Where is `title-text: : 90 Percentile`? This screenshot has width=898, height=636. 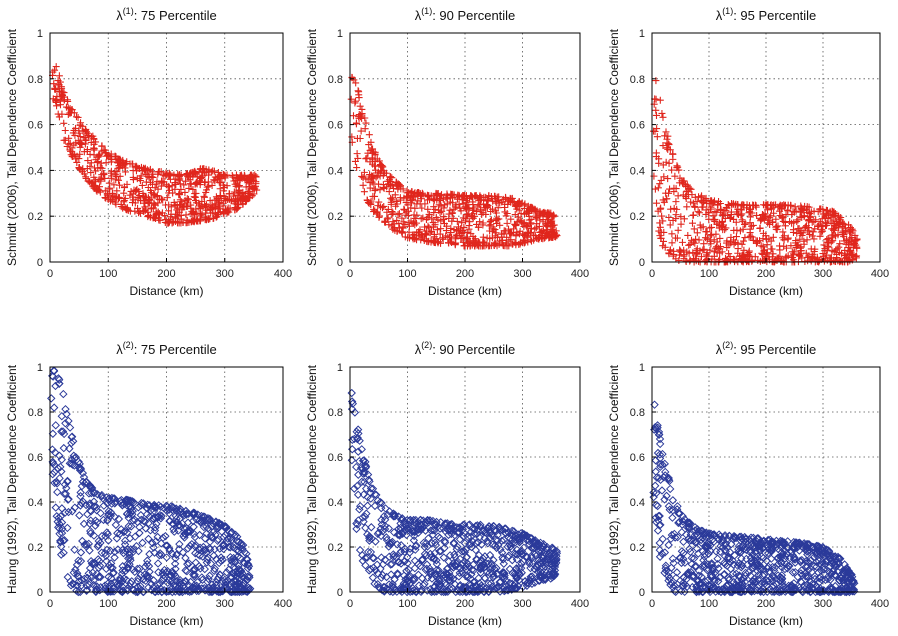 title-text: : 90 Percentile is located at coordinates (473, 15).